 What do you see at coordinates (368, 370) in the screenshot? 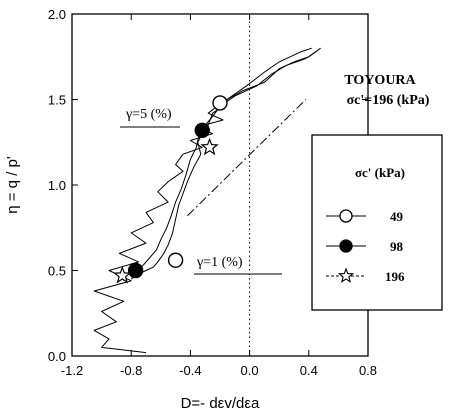
I see `x-tick-label: 0.8` at bounding box center [368, 370].